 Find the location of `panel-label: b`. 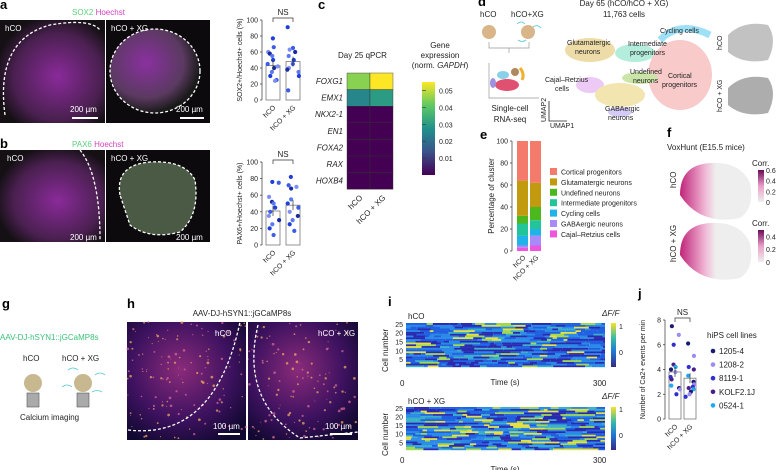

panel-label: b is located at coordinates (4, 143).